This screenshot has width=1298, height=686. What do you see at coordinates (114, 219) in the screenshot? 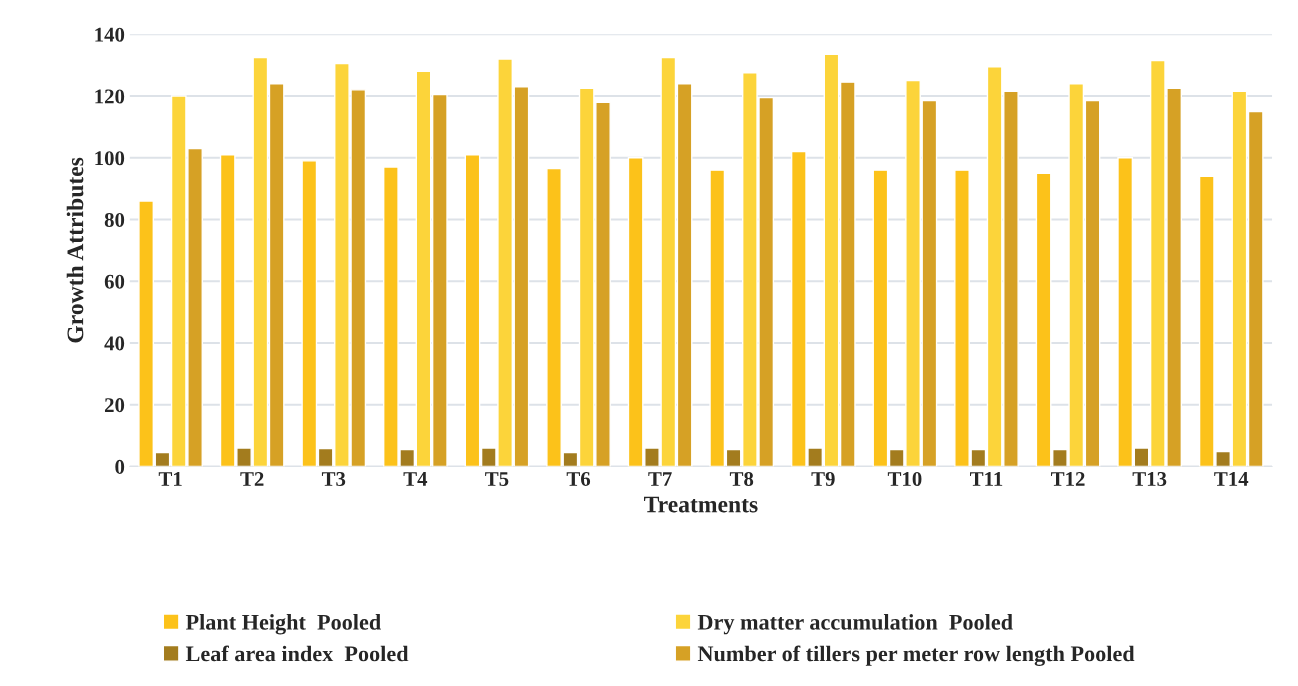
I see `y-tick-label: 80` at bounding box center [114, 219].